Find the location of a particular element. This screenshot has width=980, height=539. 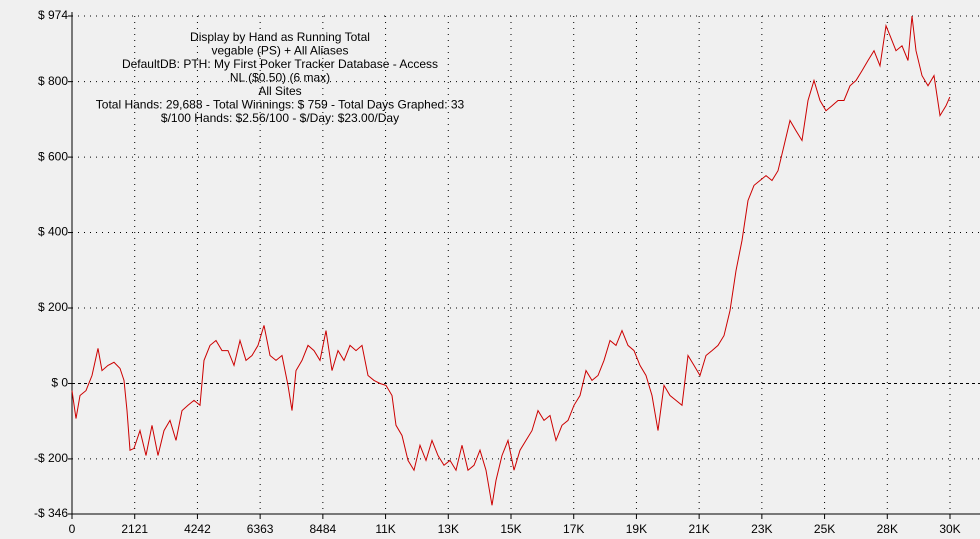

y-tick-label: $ 800 is located at coordinates (53, 81).